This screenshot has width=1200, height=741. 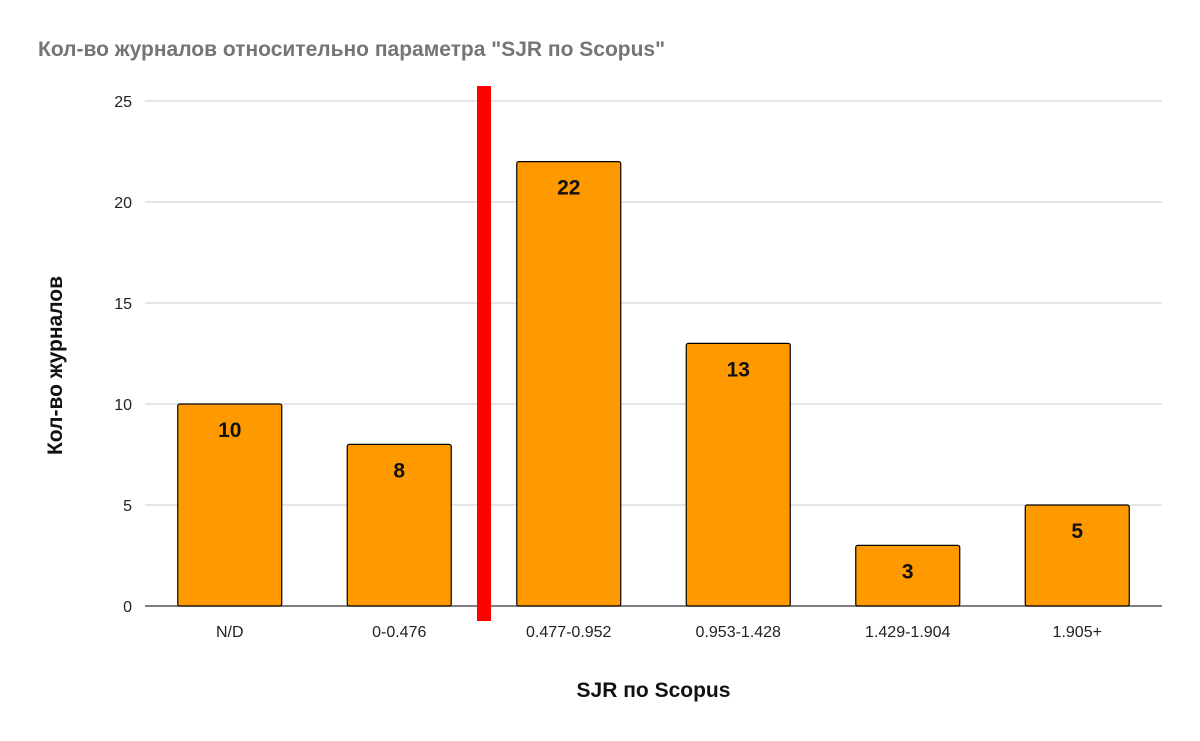 What do you see at coordinates (568, 188) in the screenshot?
I see `data-label: 22` at bounding box center [568, 188].